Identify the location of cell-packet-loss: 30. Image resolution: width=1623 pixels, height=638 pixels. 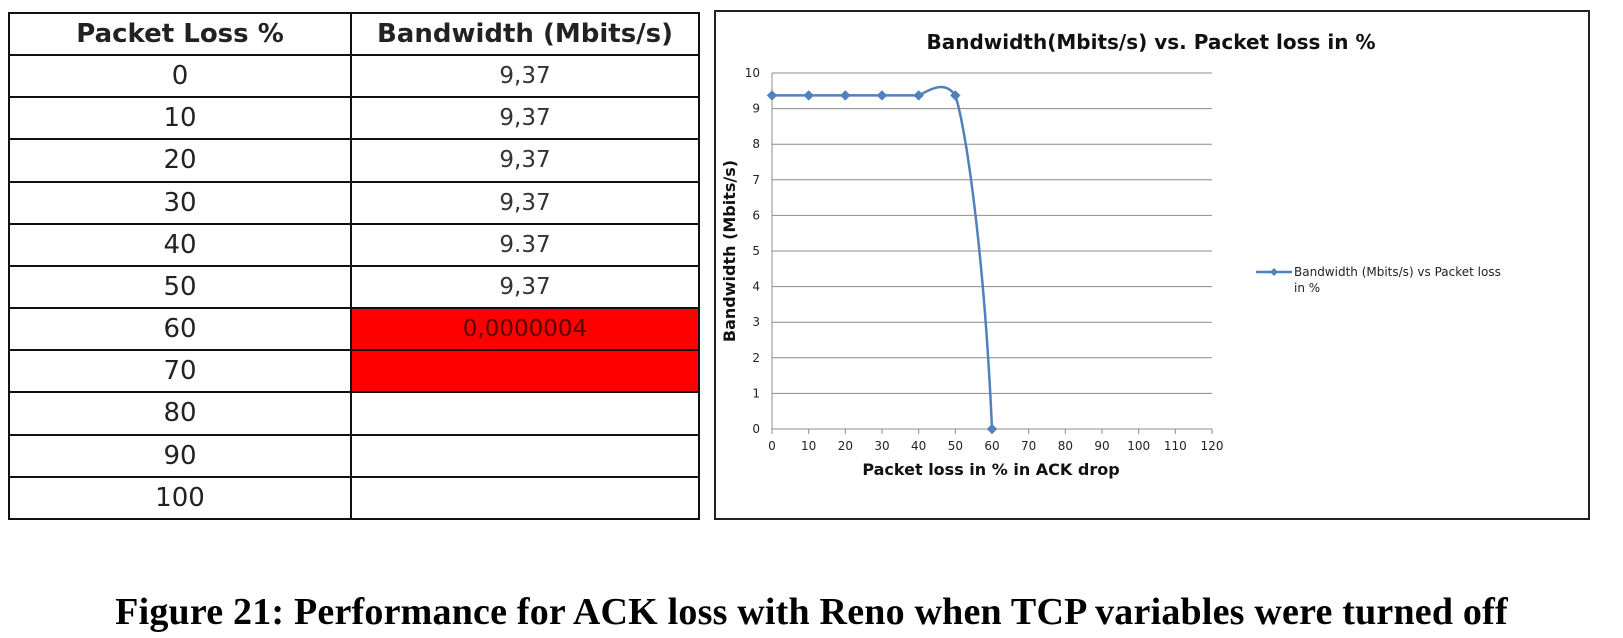
(180, 202).